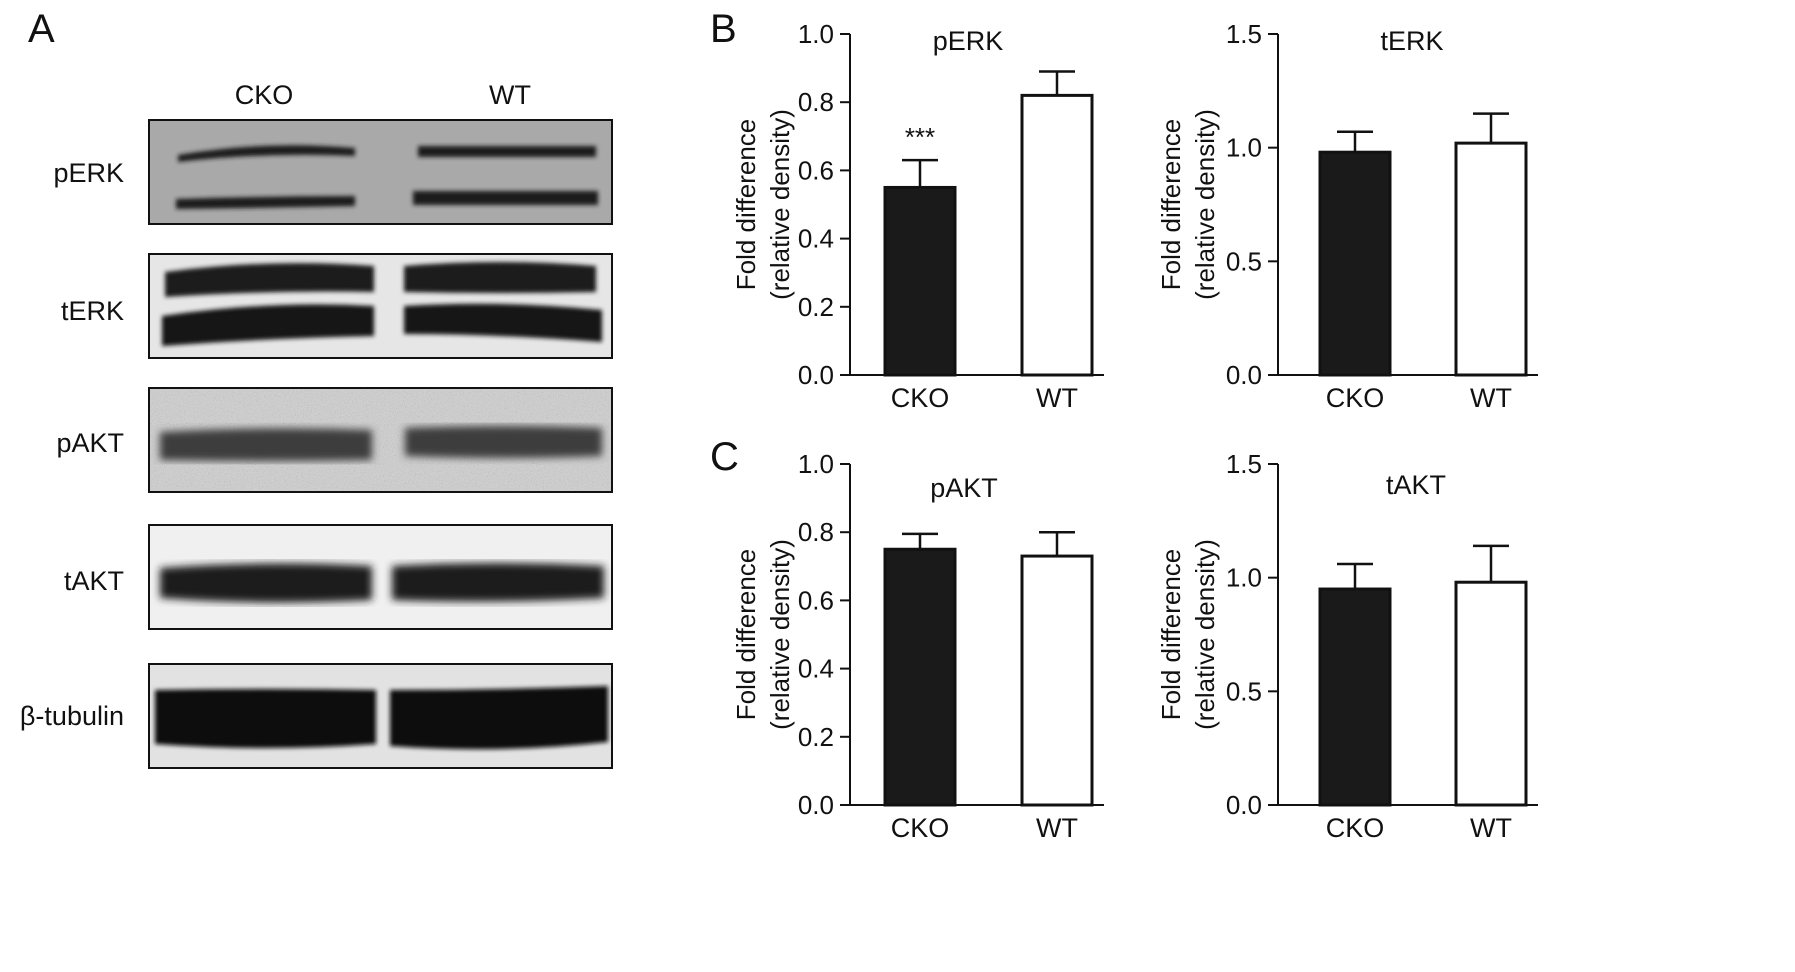 The image size is (1795, 972). I want to click on chart-title: pERK, so click(968, 41).